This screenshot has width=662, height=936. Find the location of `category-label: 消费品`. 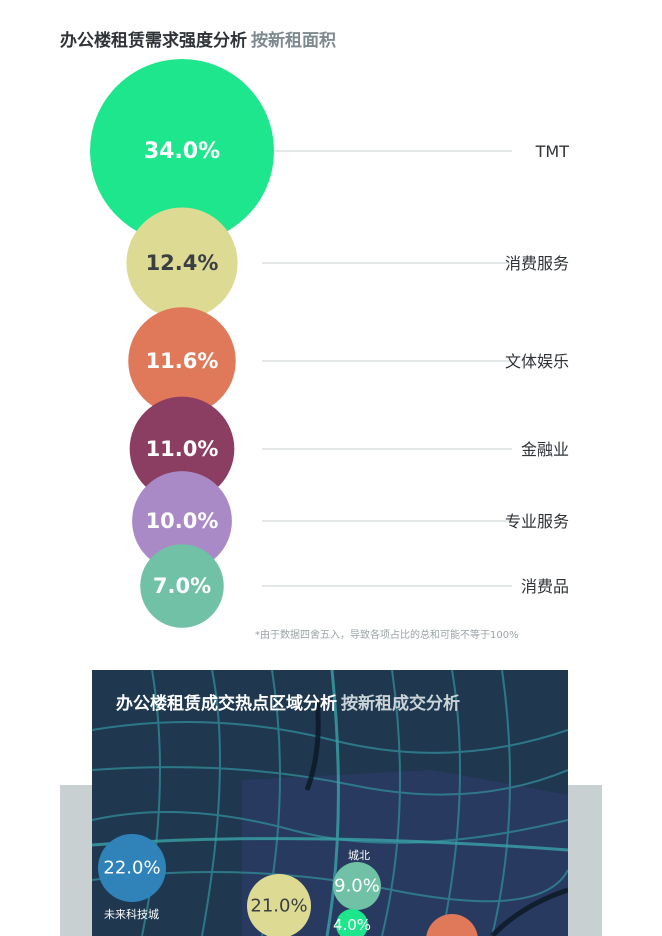

category-label: 消费品 is located at coordinates (545, 586).